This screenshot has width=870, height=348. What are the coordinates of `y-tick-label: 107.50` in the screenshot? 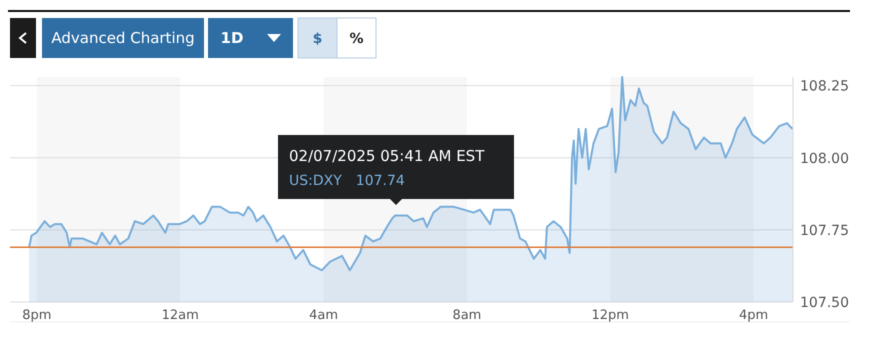 It's located at (824, 303).